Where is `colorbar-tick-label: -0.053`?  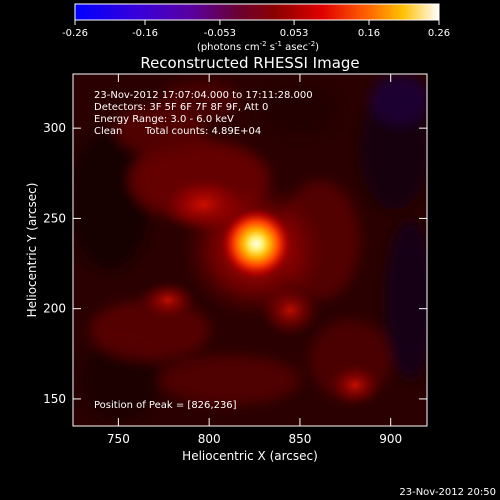 colorbar-tick-label: -0.053 is located at coordinates (220, 33).